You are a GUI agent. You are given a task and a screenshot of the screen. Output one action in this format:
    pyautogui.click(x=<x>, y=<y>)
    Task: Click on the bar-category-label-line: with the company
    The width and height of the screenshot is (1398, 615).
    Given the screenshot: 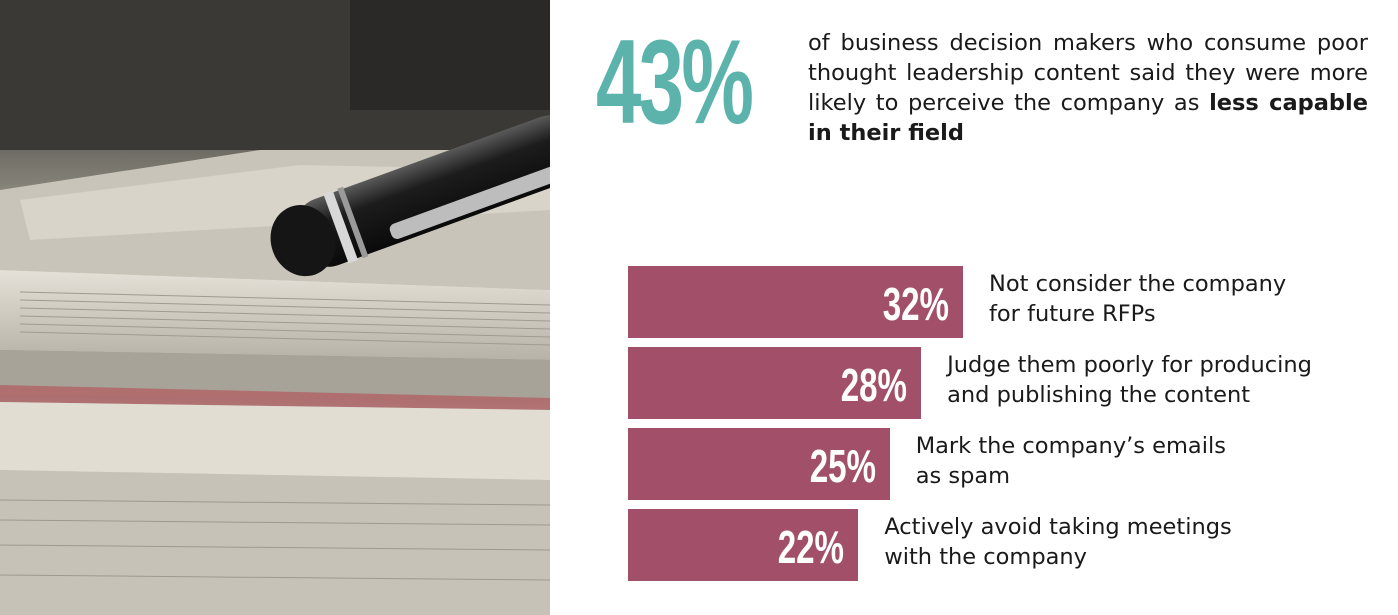 What is the action you would take?
    pyautogui.click(x=985, y=557)
    